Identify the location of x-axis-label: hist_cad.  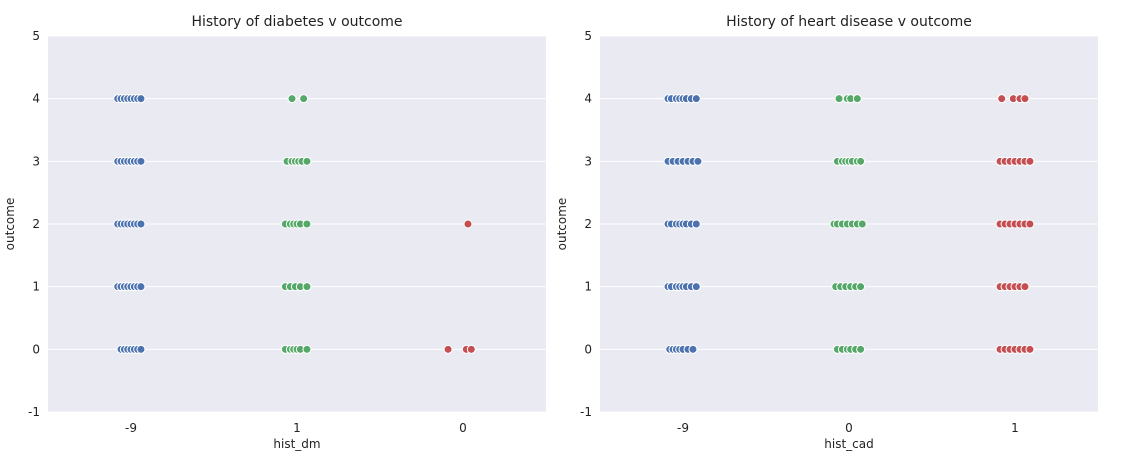
(848, 444).